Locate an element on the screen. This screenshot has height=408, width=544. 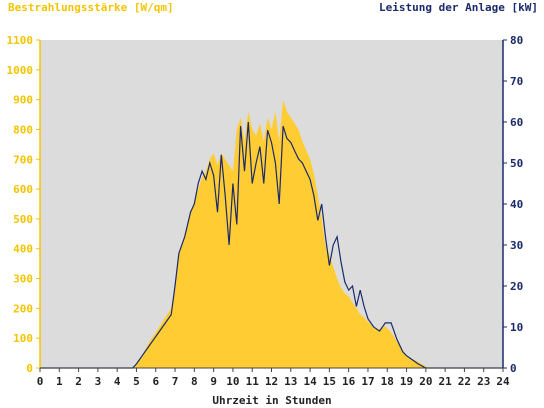
x-tick-label: 15 is located at coordinates (329, 381).